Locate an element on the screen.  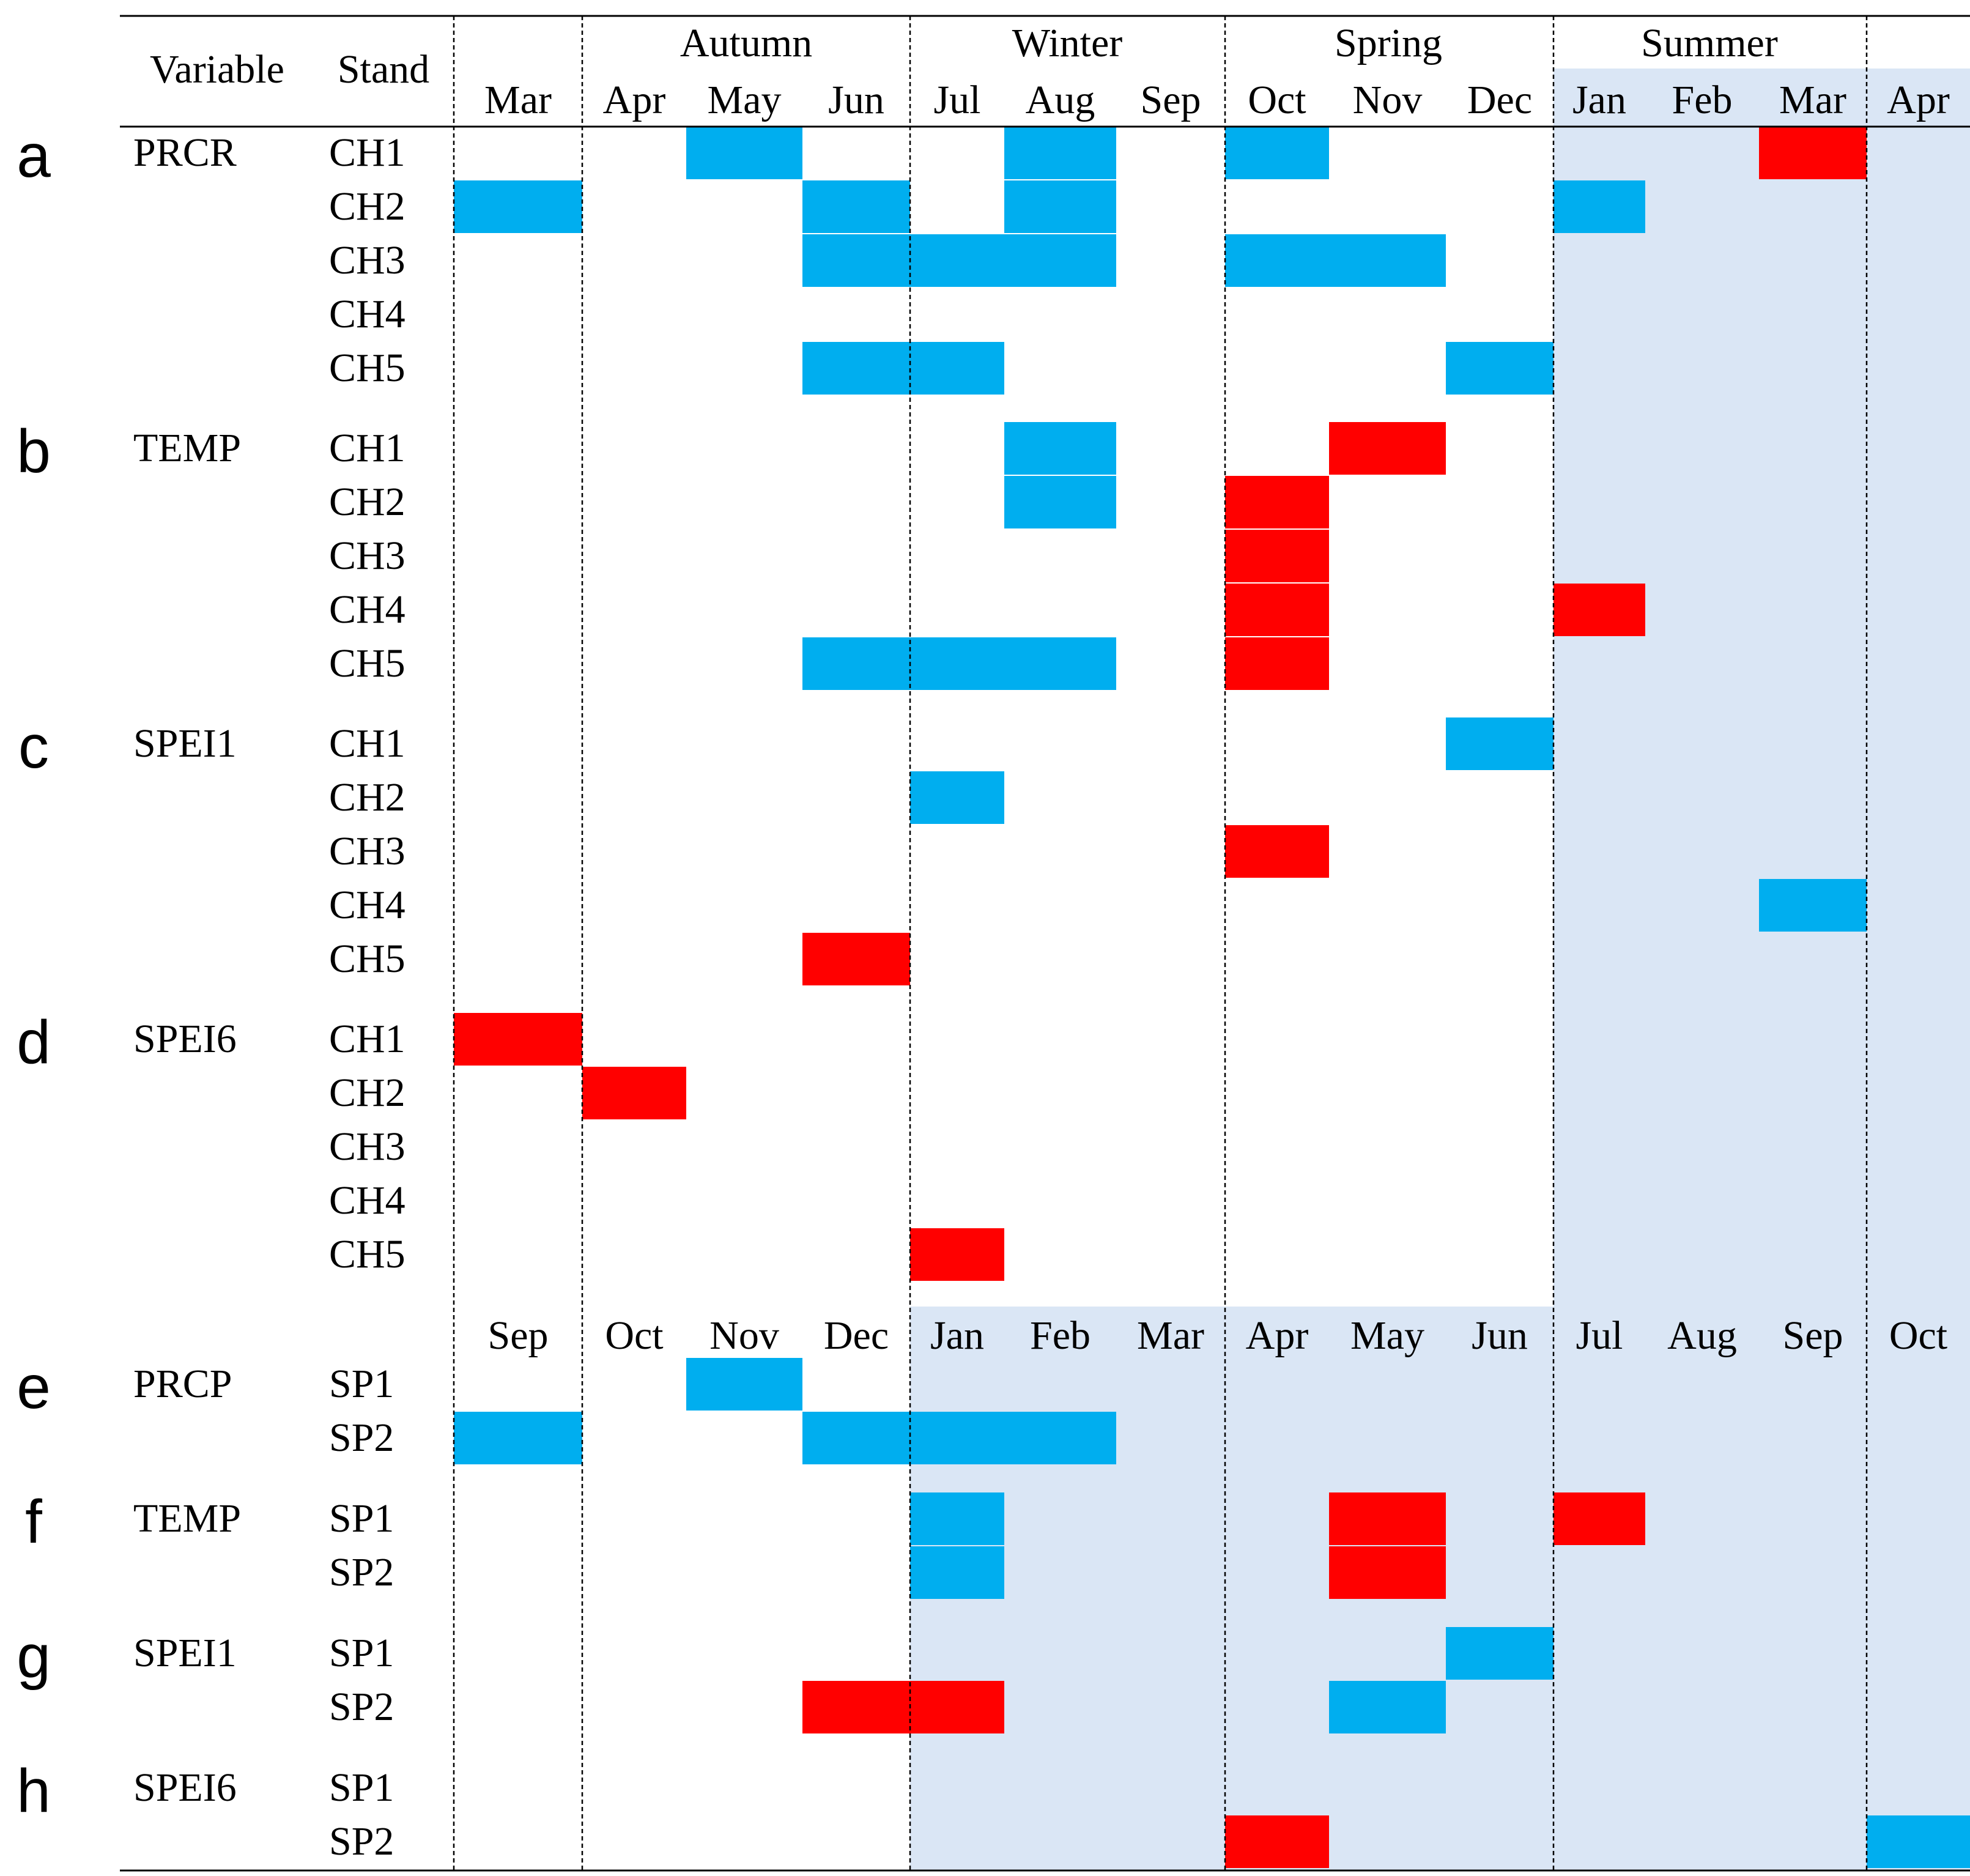
month-label-bottom: Oct is located at coordinates (634, 1335).